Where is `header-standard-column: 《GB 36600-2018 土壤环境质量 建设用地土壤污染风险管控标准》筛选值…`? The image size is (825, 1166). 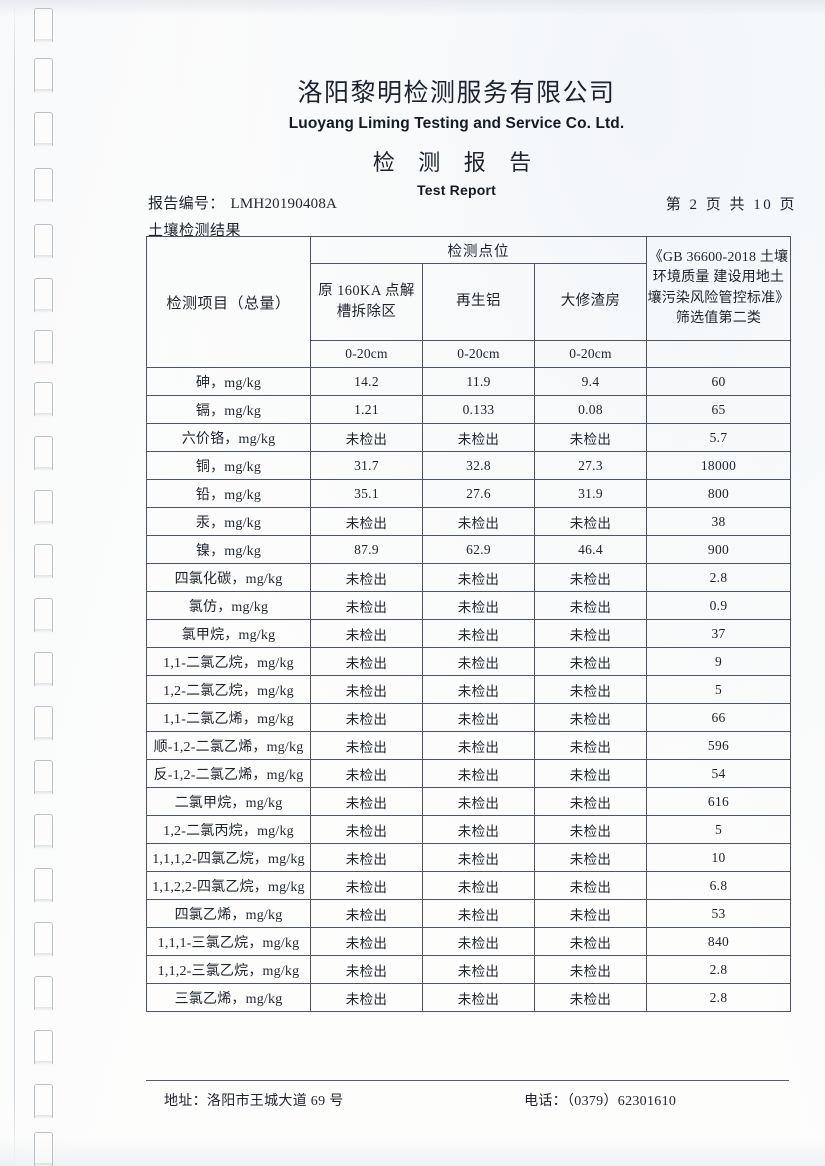 header-standard-column: 《GB 36600-2018 土壤环境质量 建设用地土壤污染风险管控标准》筛选值… is located at coordinates (718, 288).